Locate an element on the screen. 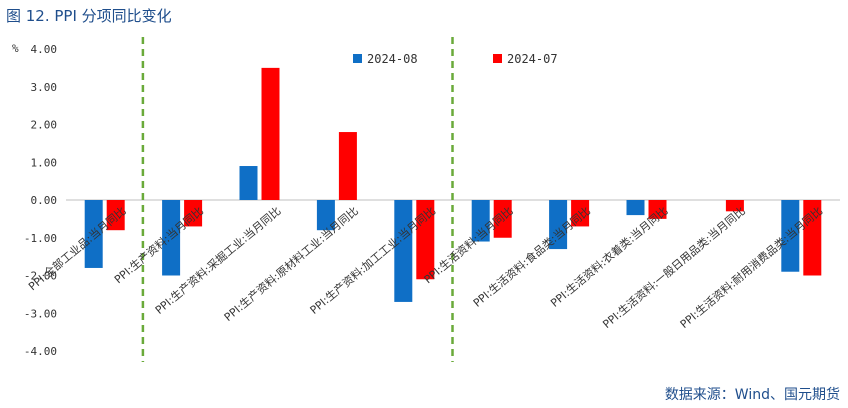  y-axis-unit: % is located at coordinates (15, 48).